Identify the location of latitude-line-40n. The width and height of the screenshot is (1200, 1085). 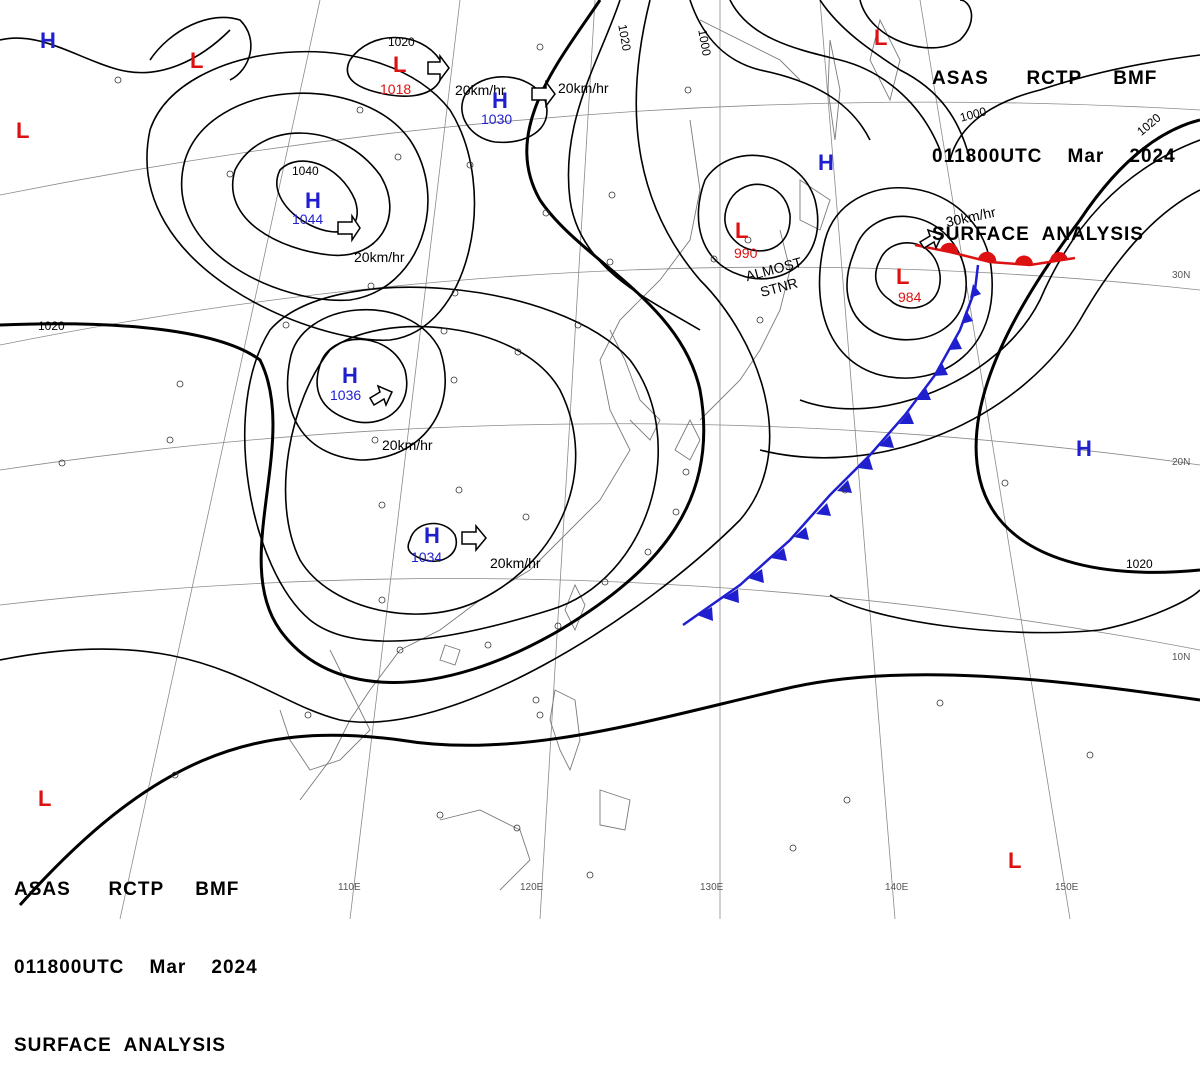
(600, 148).